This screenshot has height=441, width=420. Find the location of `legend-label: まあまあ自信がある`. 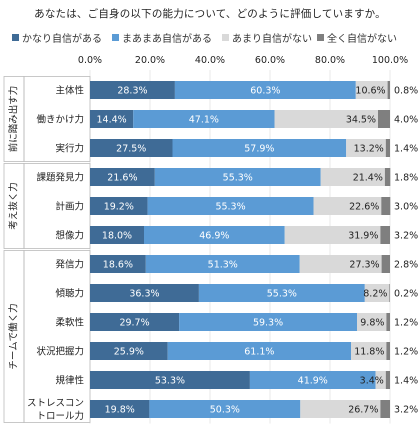

legend-label: まあまあ自信がある is located at coordinates (167, 39).